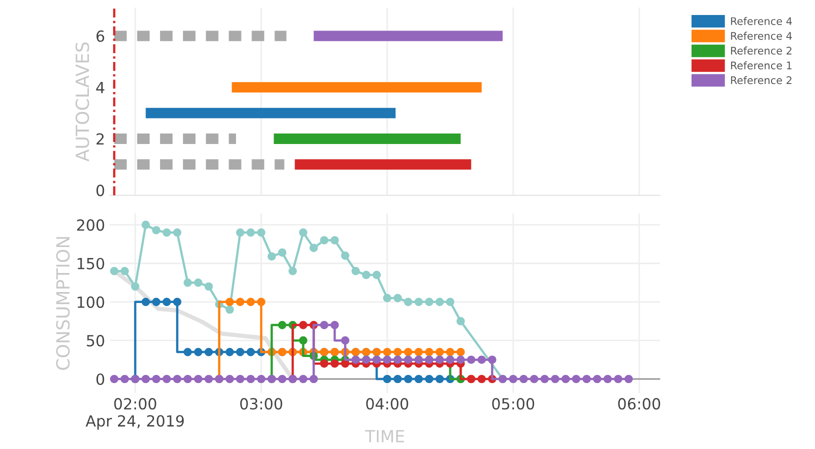  What do you see at coordinates (639, 404) in the screenshot?
I see `x-tick-label: 06:00` at bounding box center [639, 404].